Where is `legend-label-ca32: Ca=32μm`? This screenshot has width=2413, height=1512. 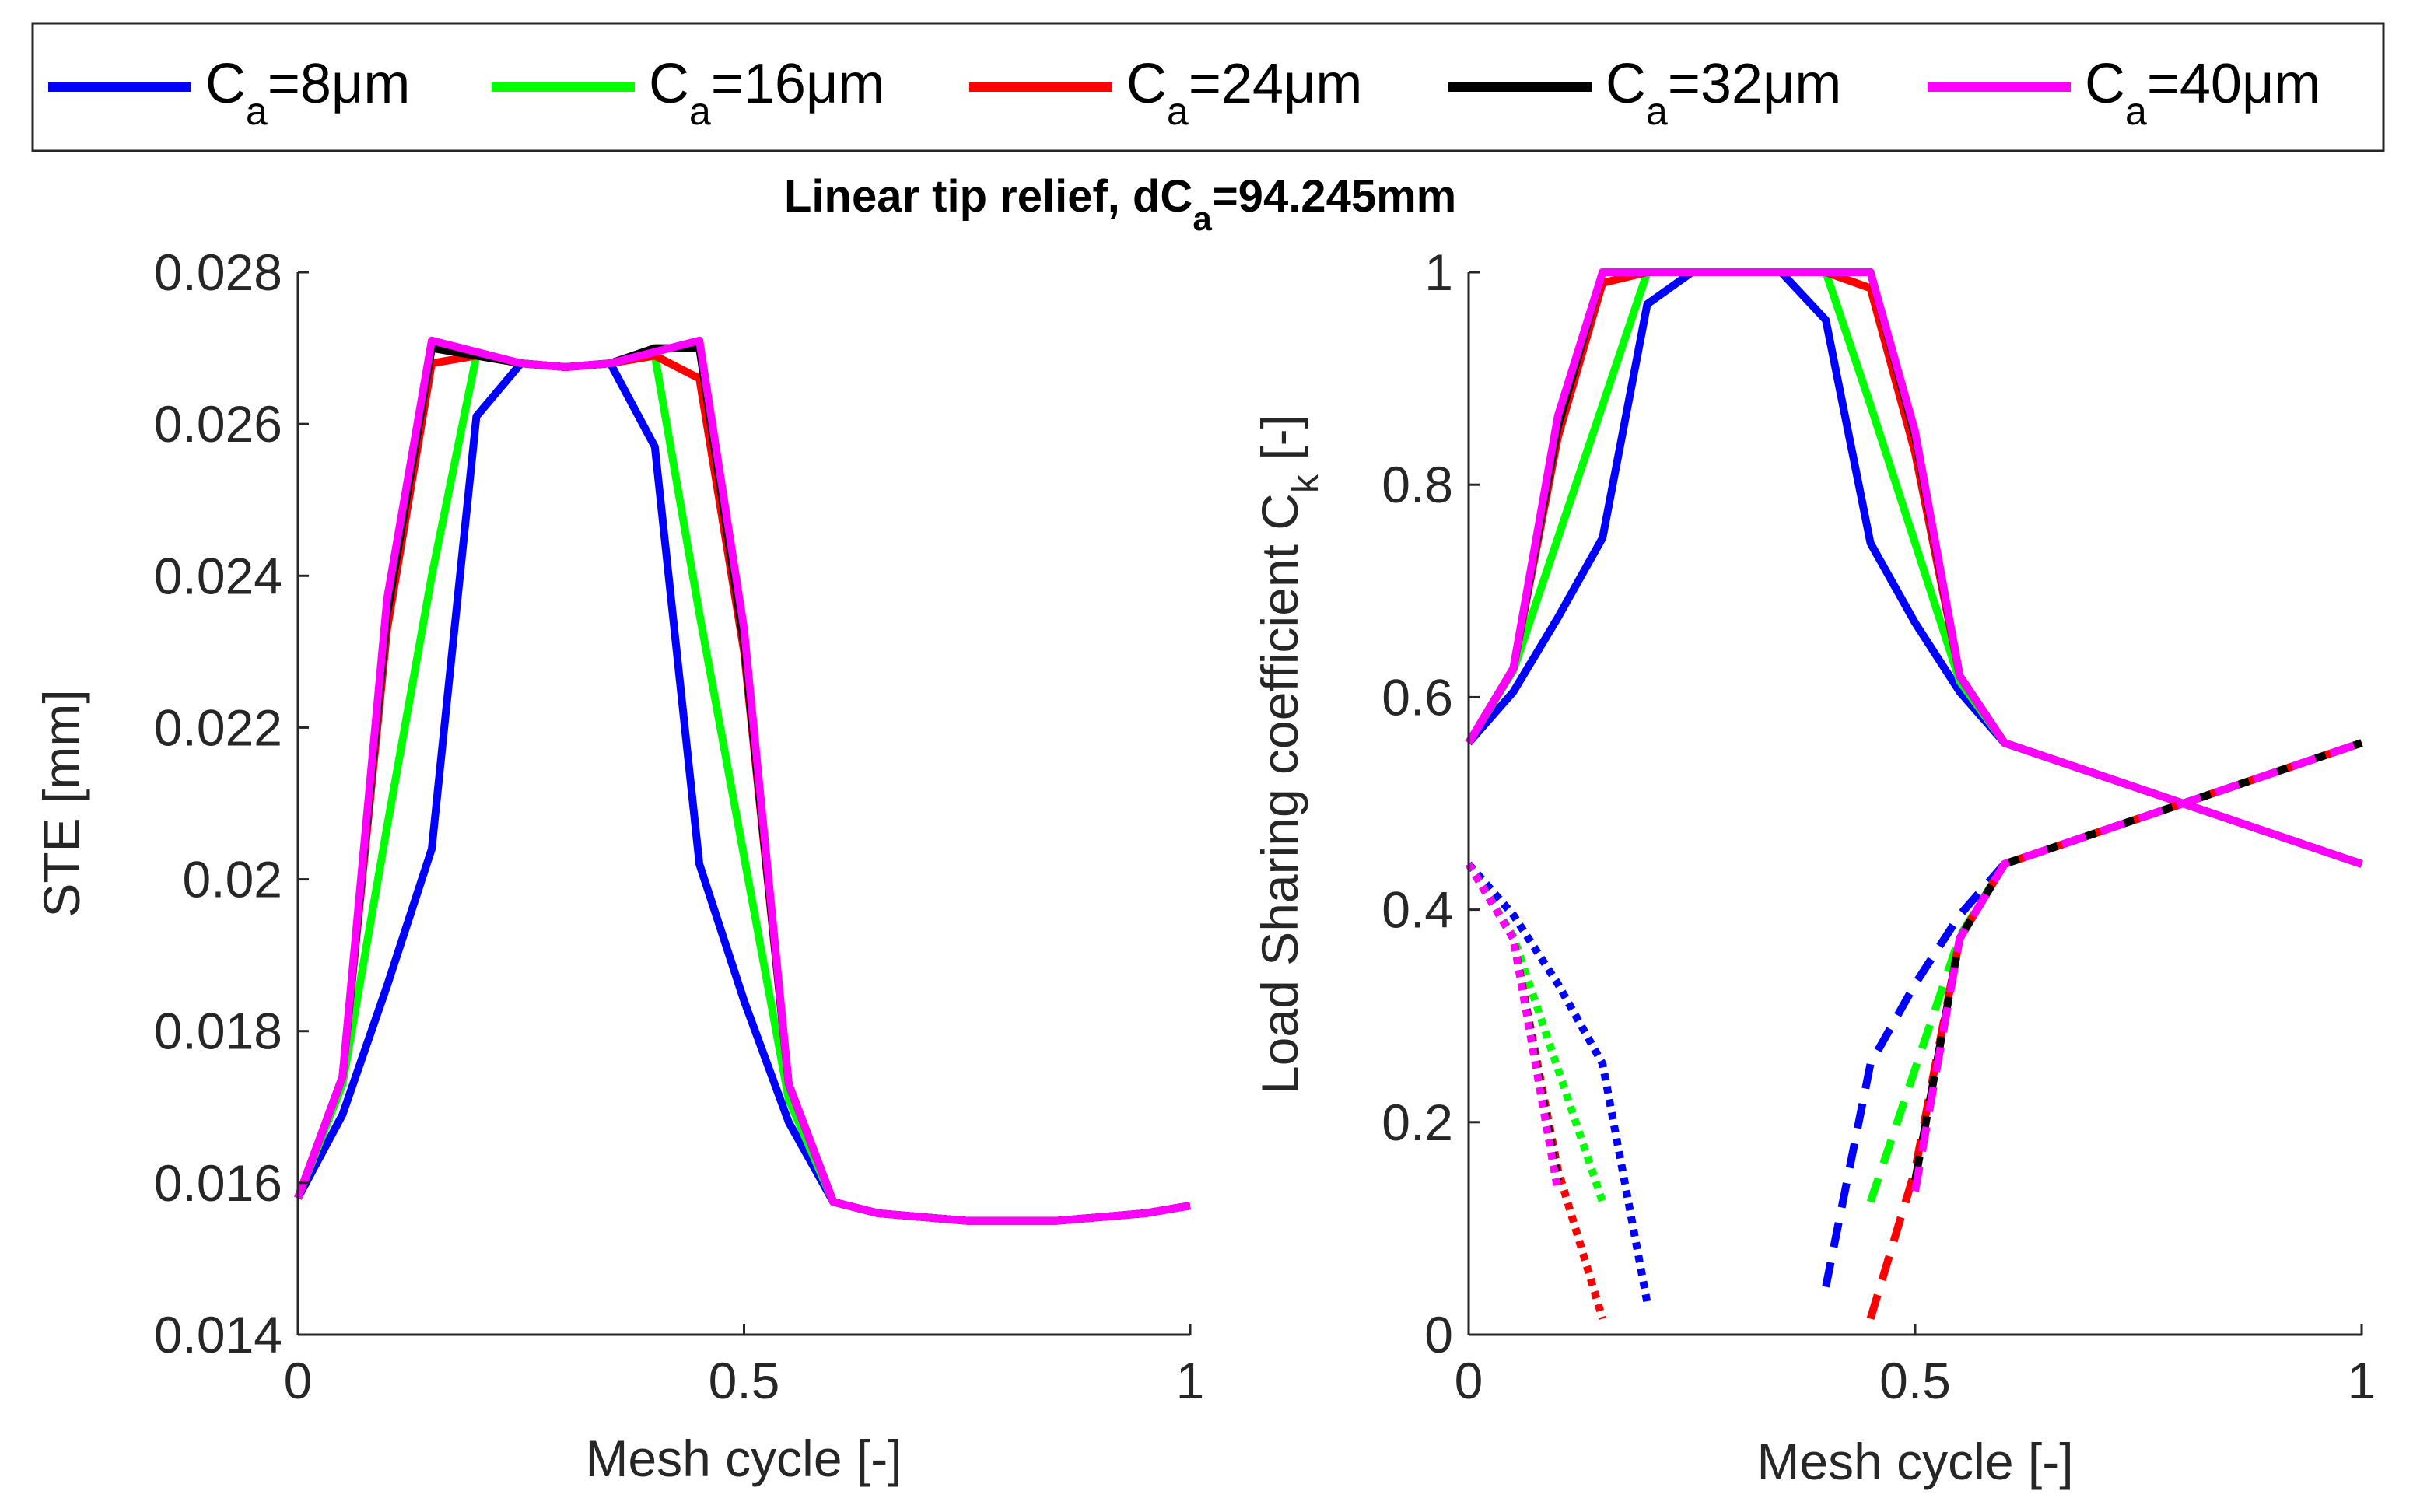 legend-label-ca32: Ca=32μm is located at coordinates (1723, 93).